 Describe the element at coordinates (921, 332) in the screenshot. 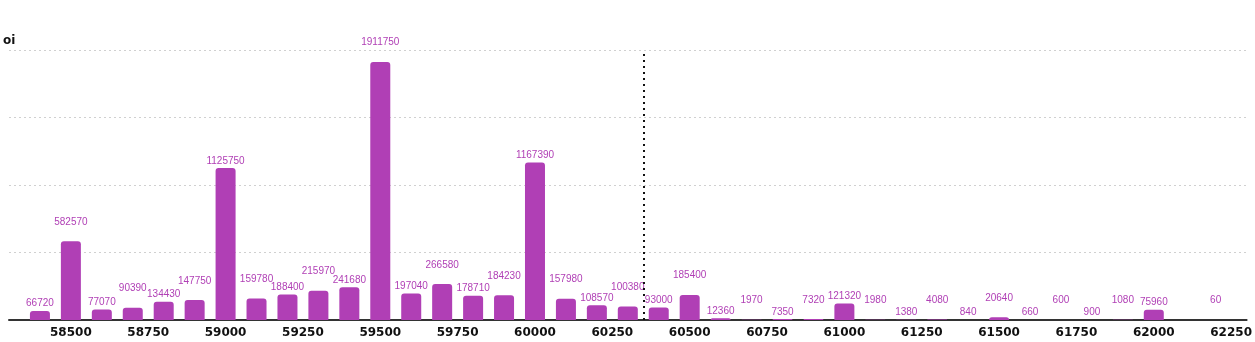

I see `x-tick-label: 61250` at that location.